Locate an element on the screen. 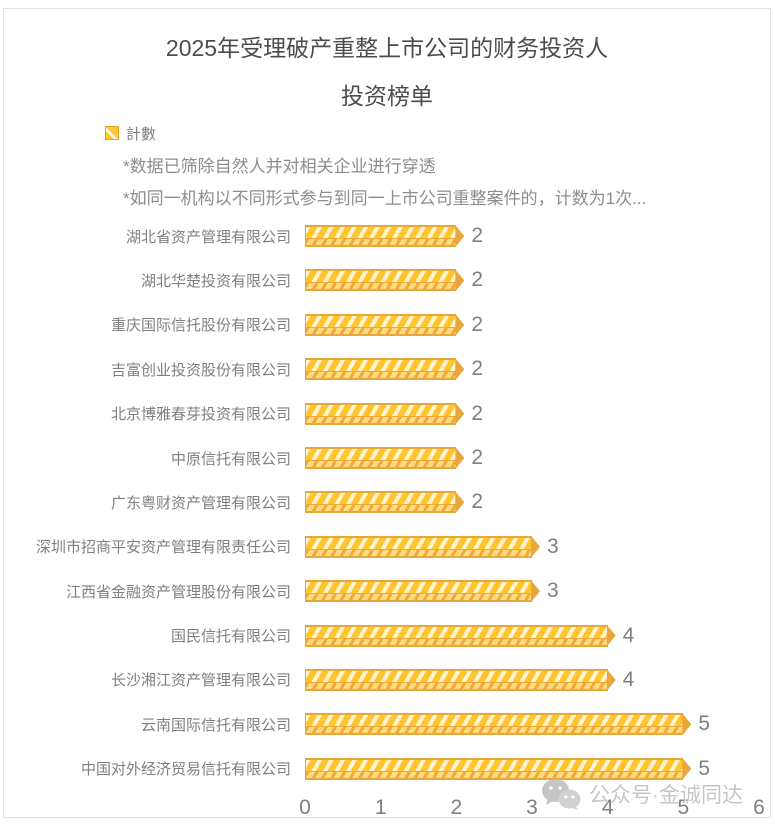 The image size is (775, 825). bar-category-label: 国民信托有限公司 is located at coordinates (230, 637).